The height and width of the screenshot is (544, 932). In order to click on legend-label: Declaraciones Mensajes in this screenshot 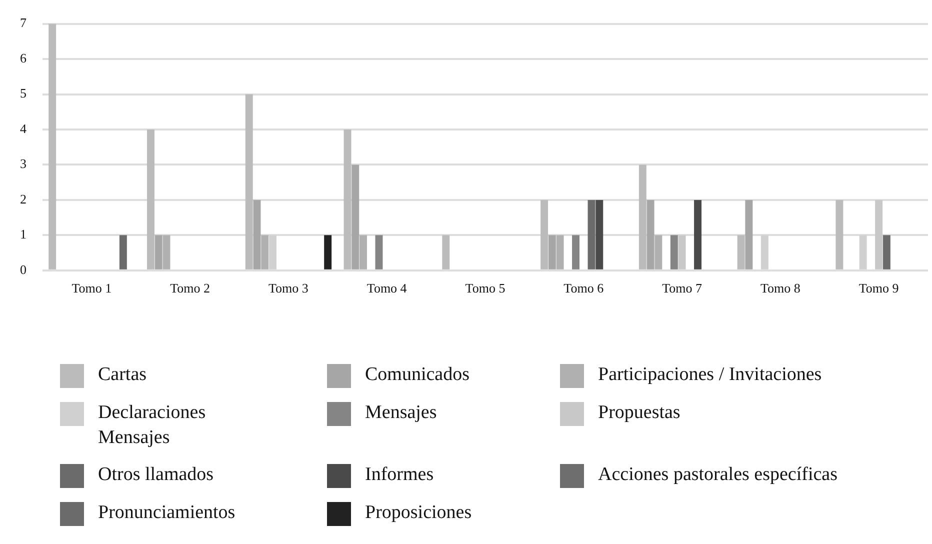, I will do `click(152, 425)`.